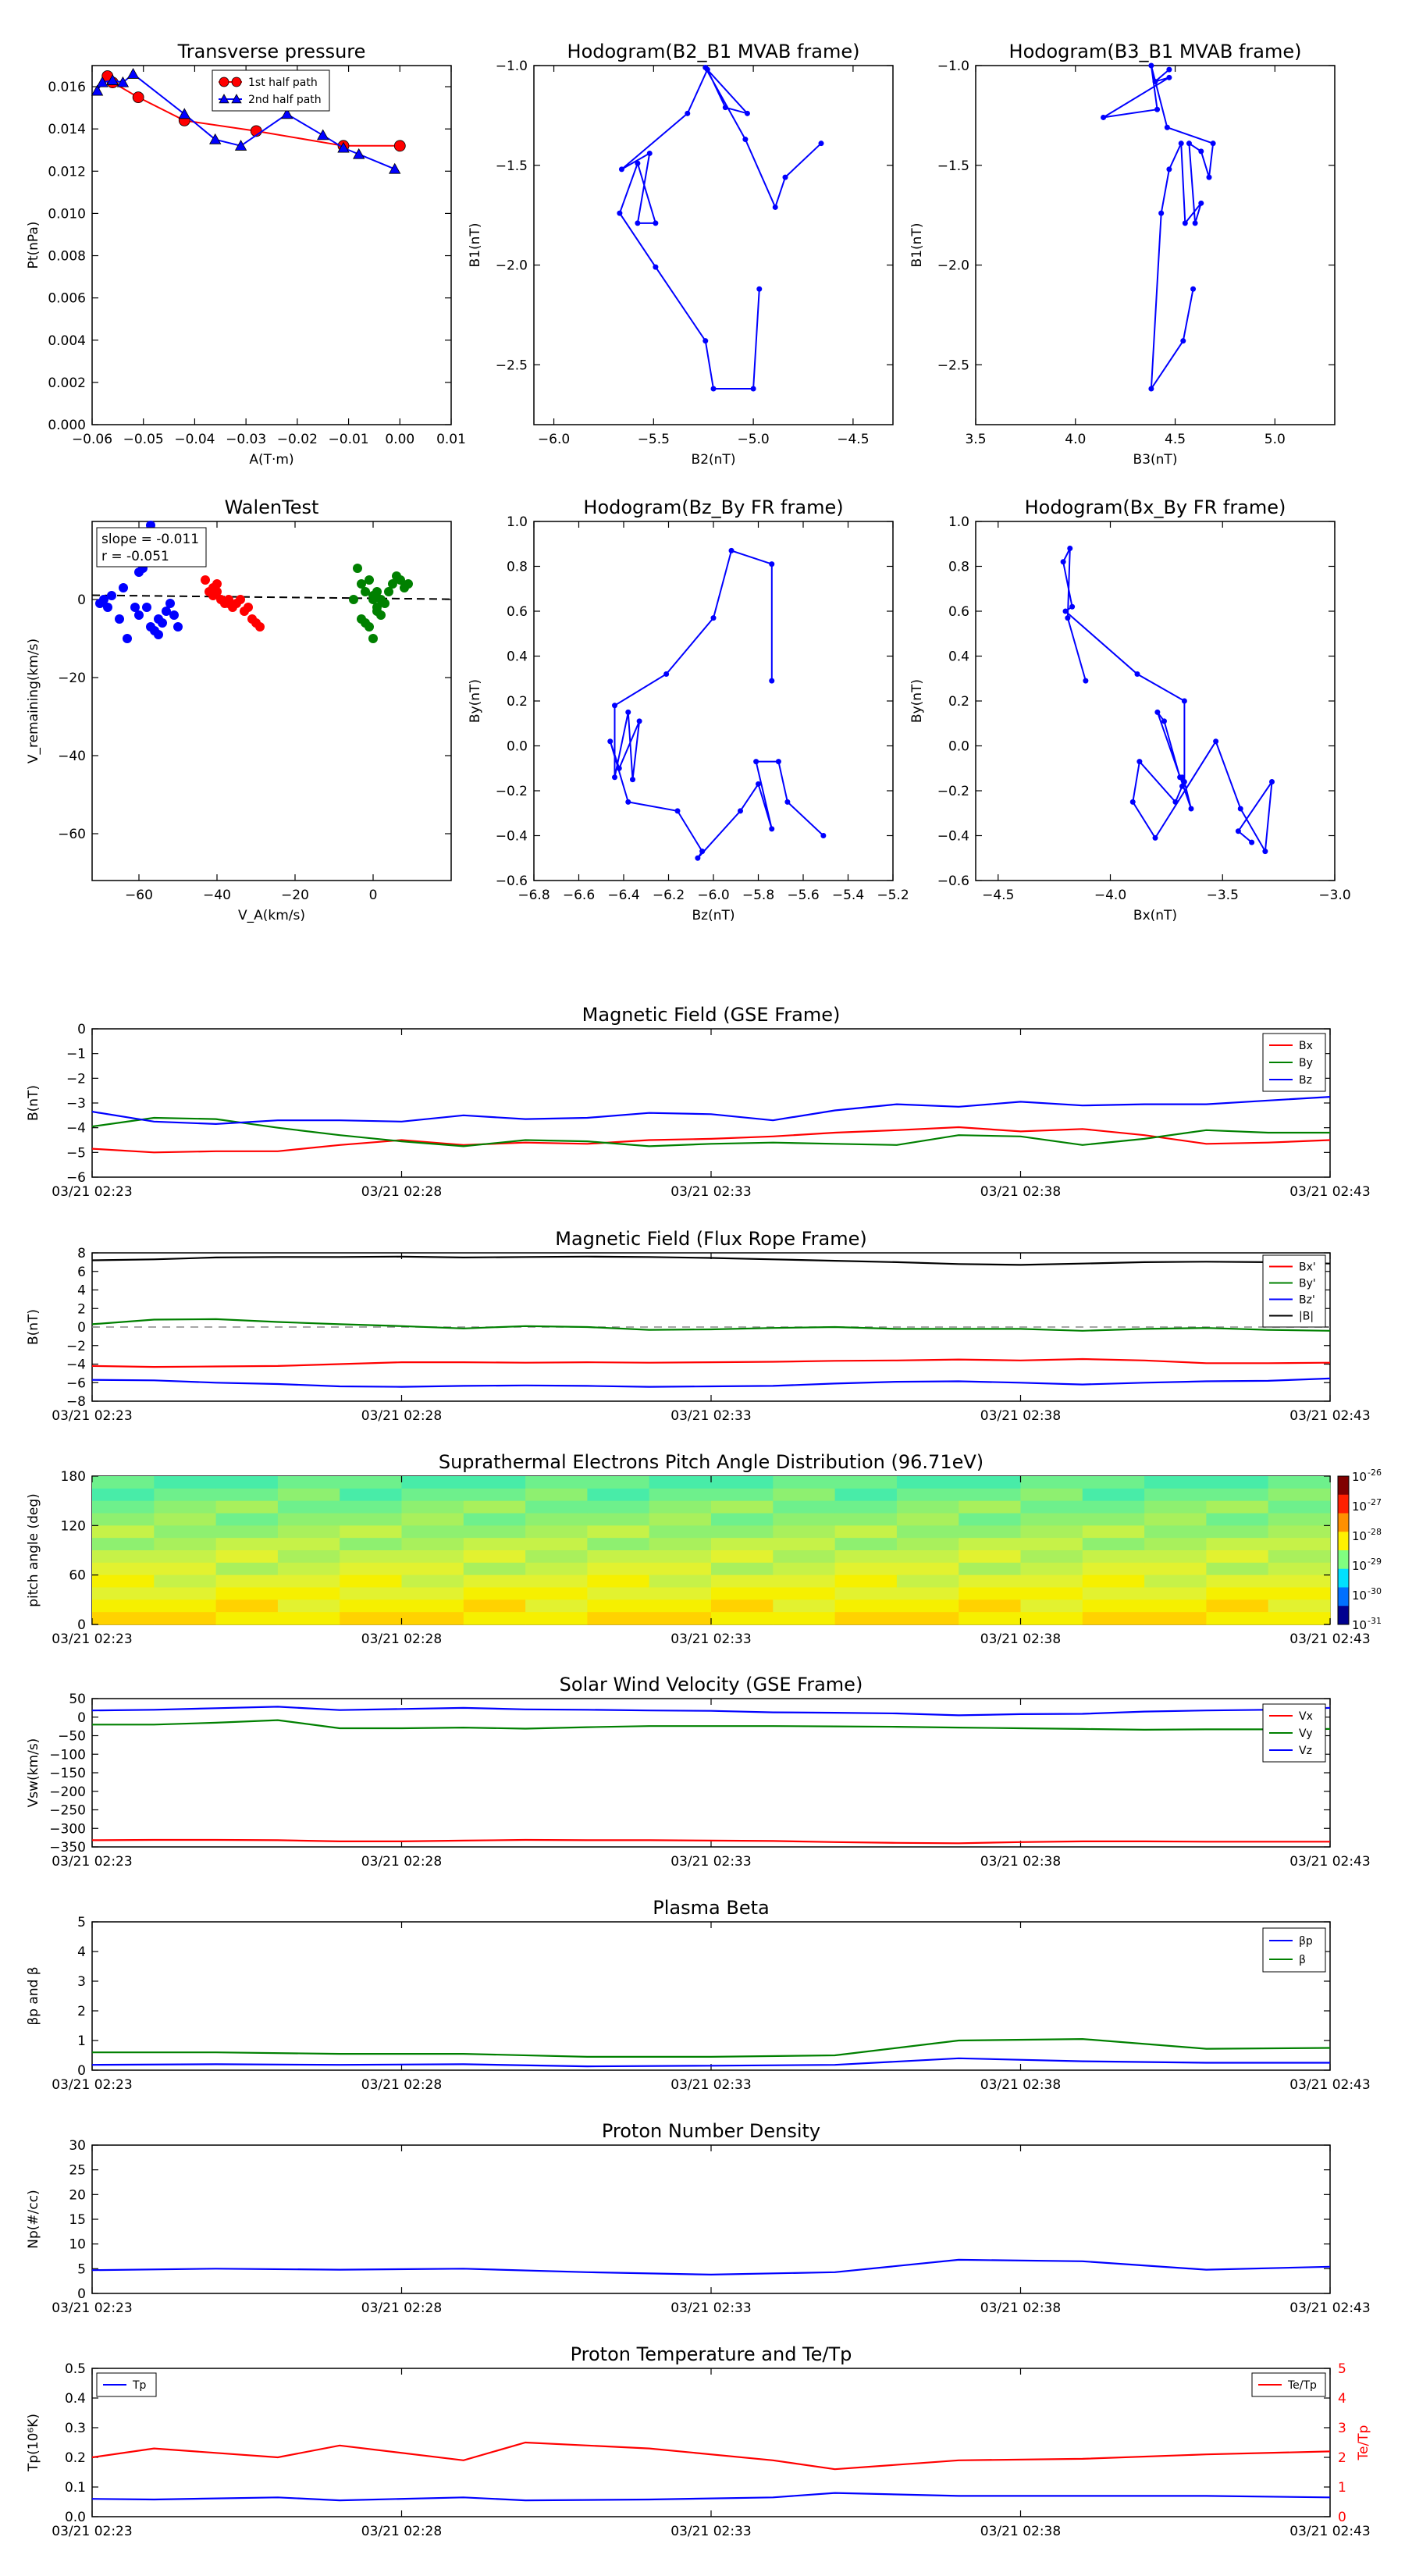  Describe the element at coordinates (1344, 1550) in the screenshot. I see `colorbar` at that location.